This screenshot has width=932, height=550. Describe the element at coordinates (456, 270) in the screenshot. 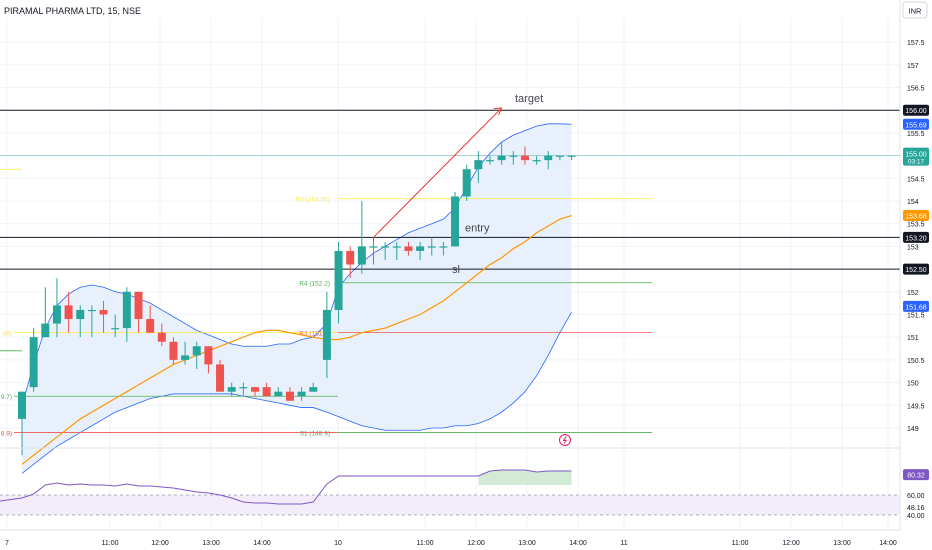

I see `sl-label: sl` at that location.